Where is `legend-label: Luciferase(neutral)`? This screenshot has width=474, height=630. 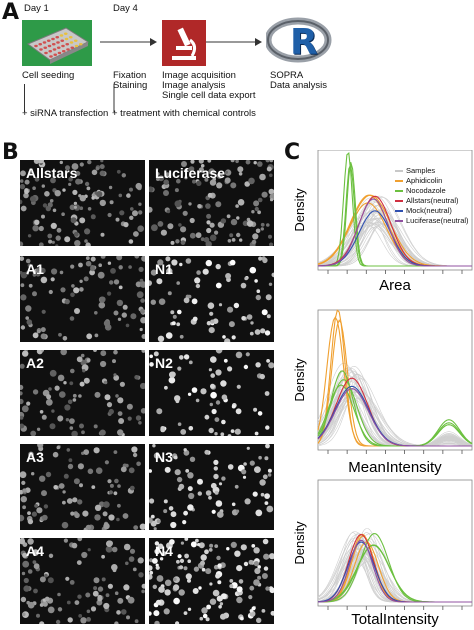
legend-label: Luciferase(neutral) is located at coordinates (437, 220).